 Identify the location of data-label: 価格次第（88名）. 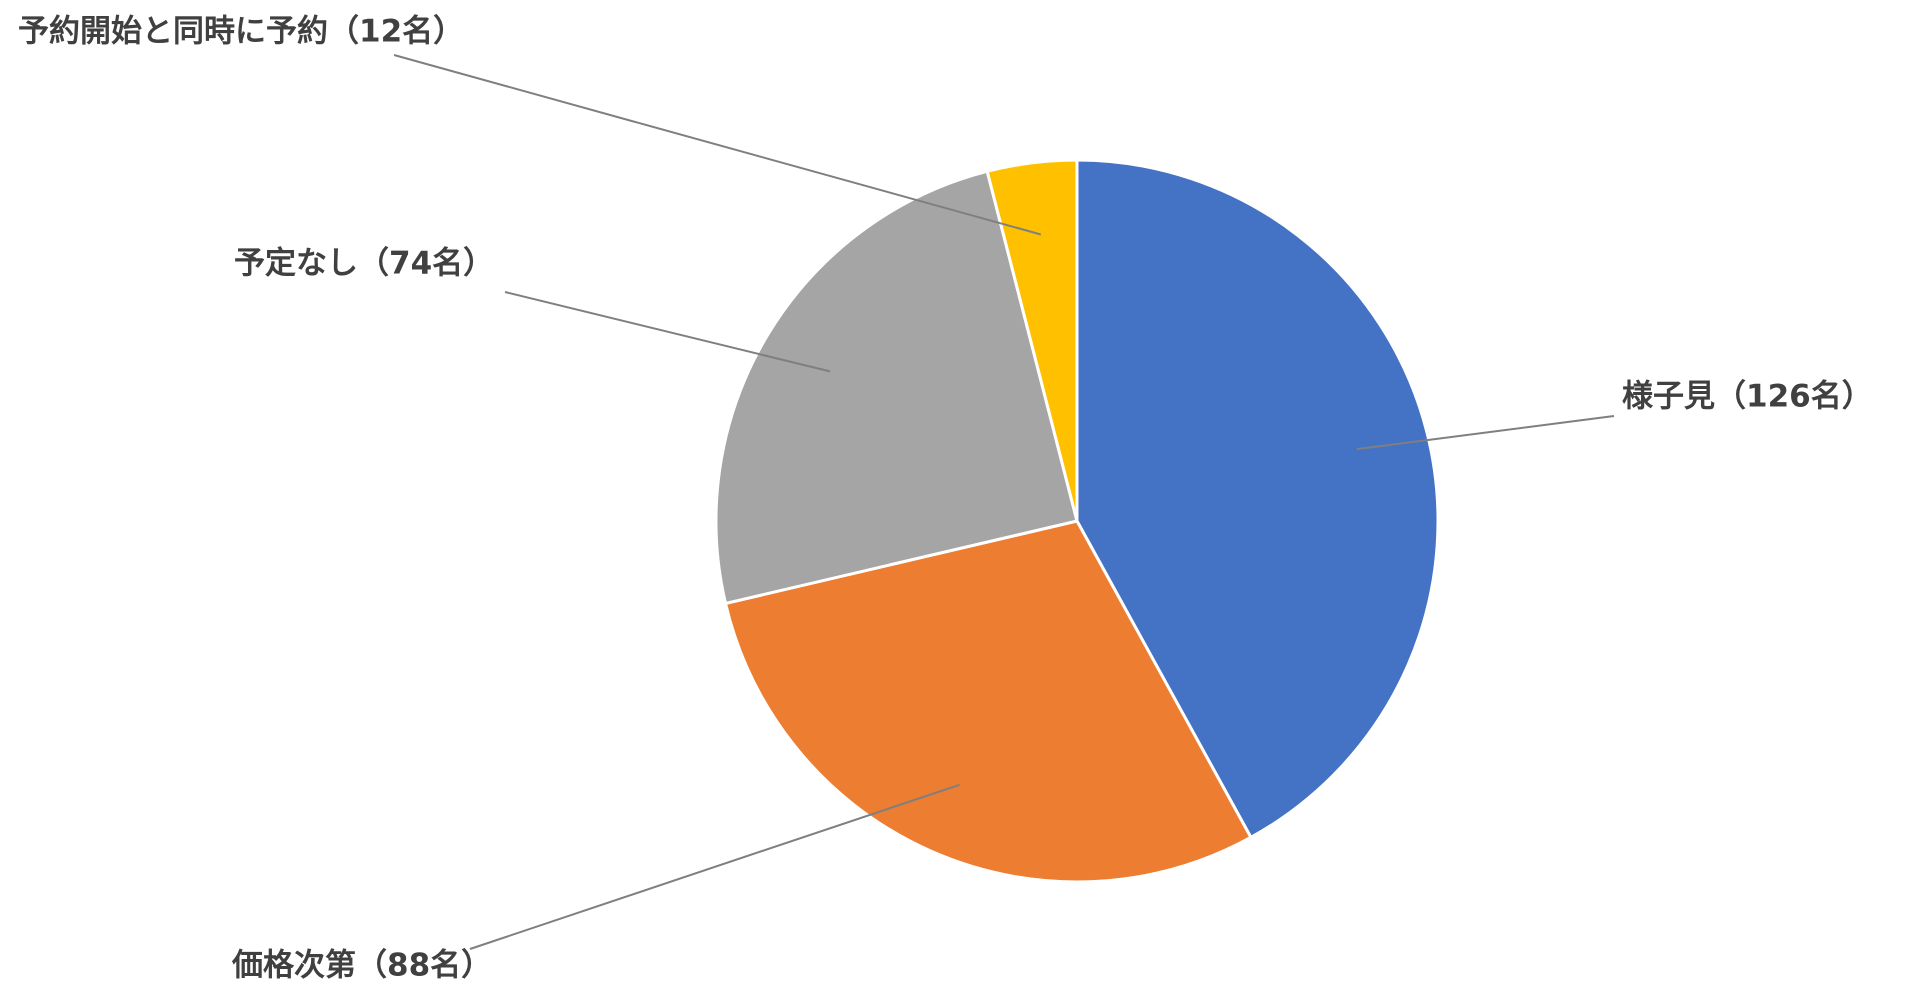
(361, 966).